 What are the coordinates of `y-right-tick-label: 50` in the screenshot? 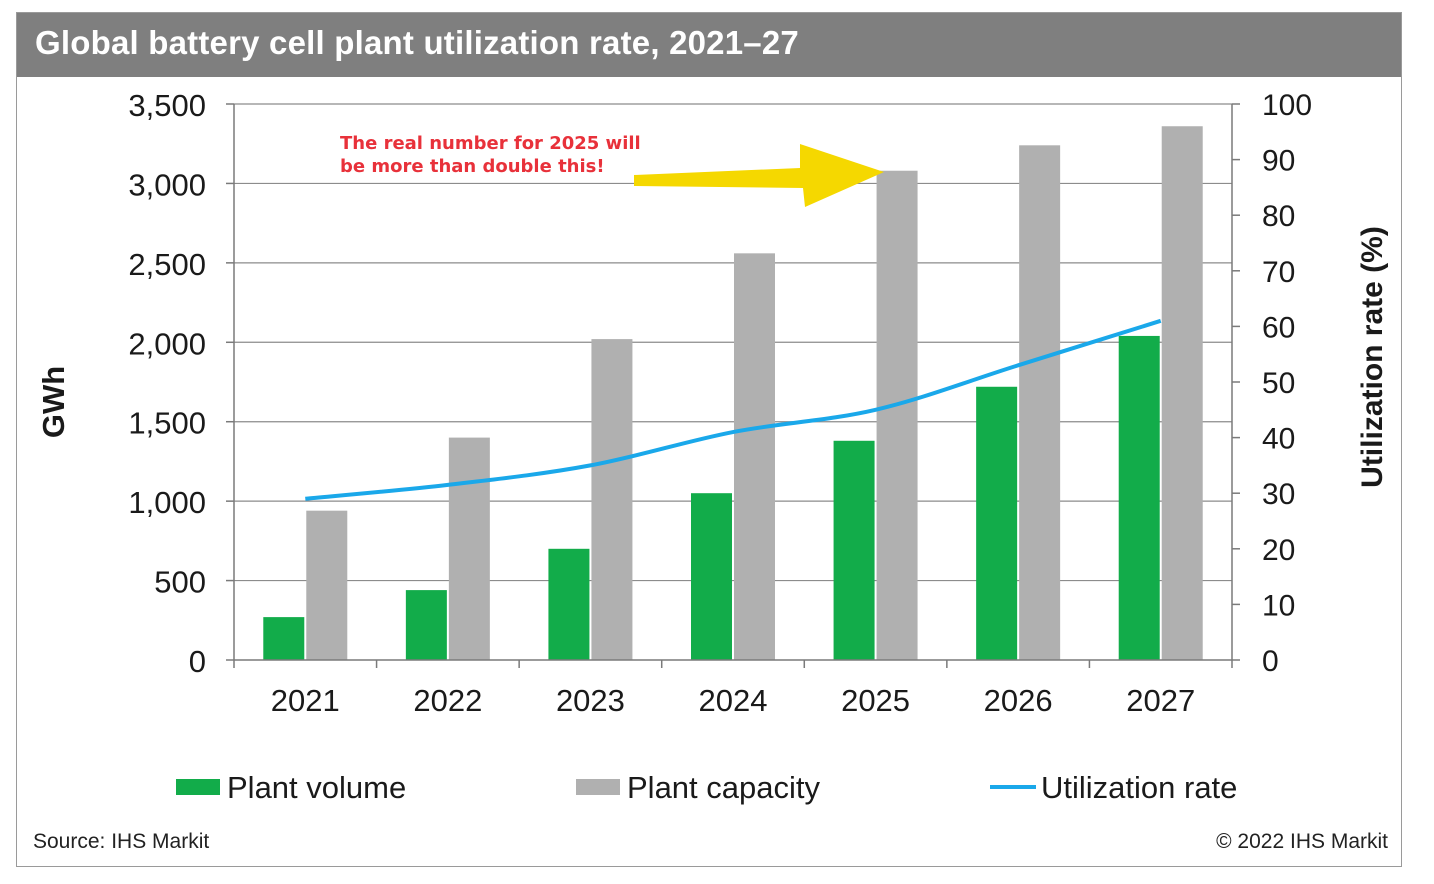 It's located at (1278, 383).